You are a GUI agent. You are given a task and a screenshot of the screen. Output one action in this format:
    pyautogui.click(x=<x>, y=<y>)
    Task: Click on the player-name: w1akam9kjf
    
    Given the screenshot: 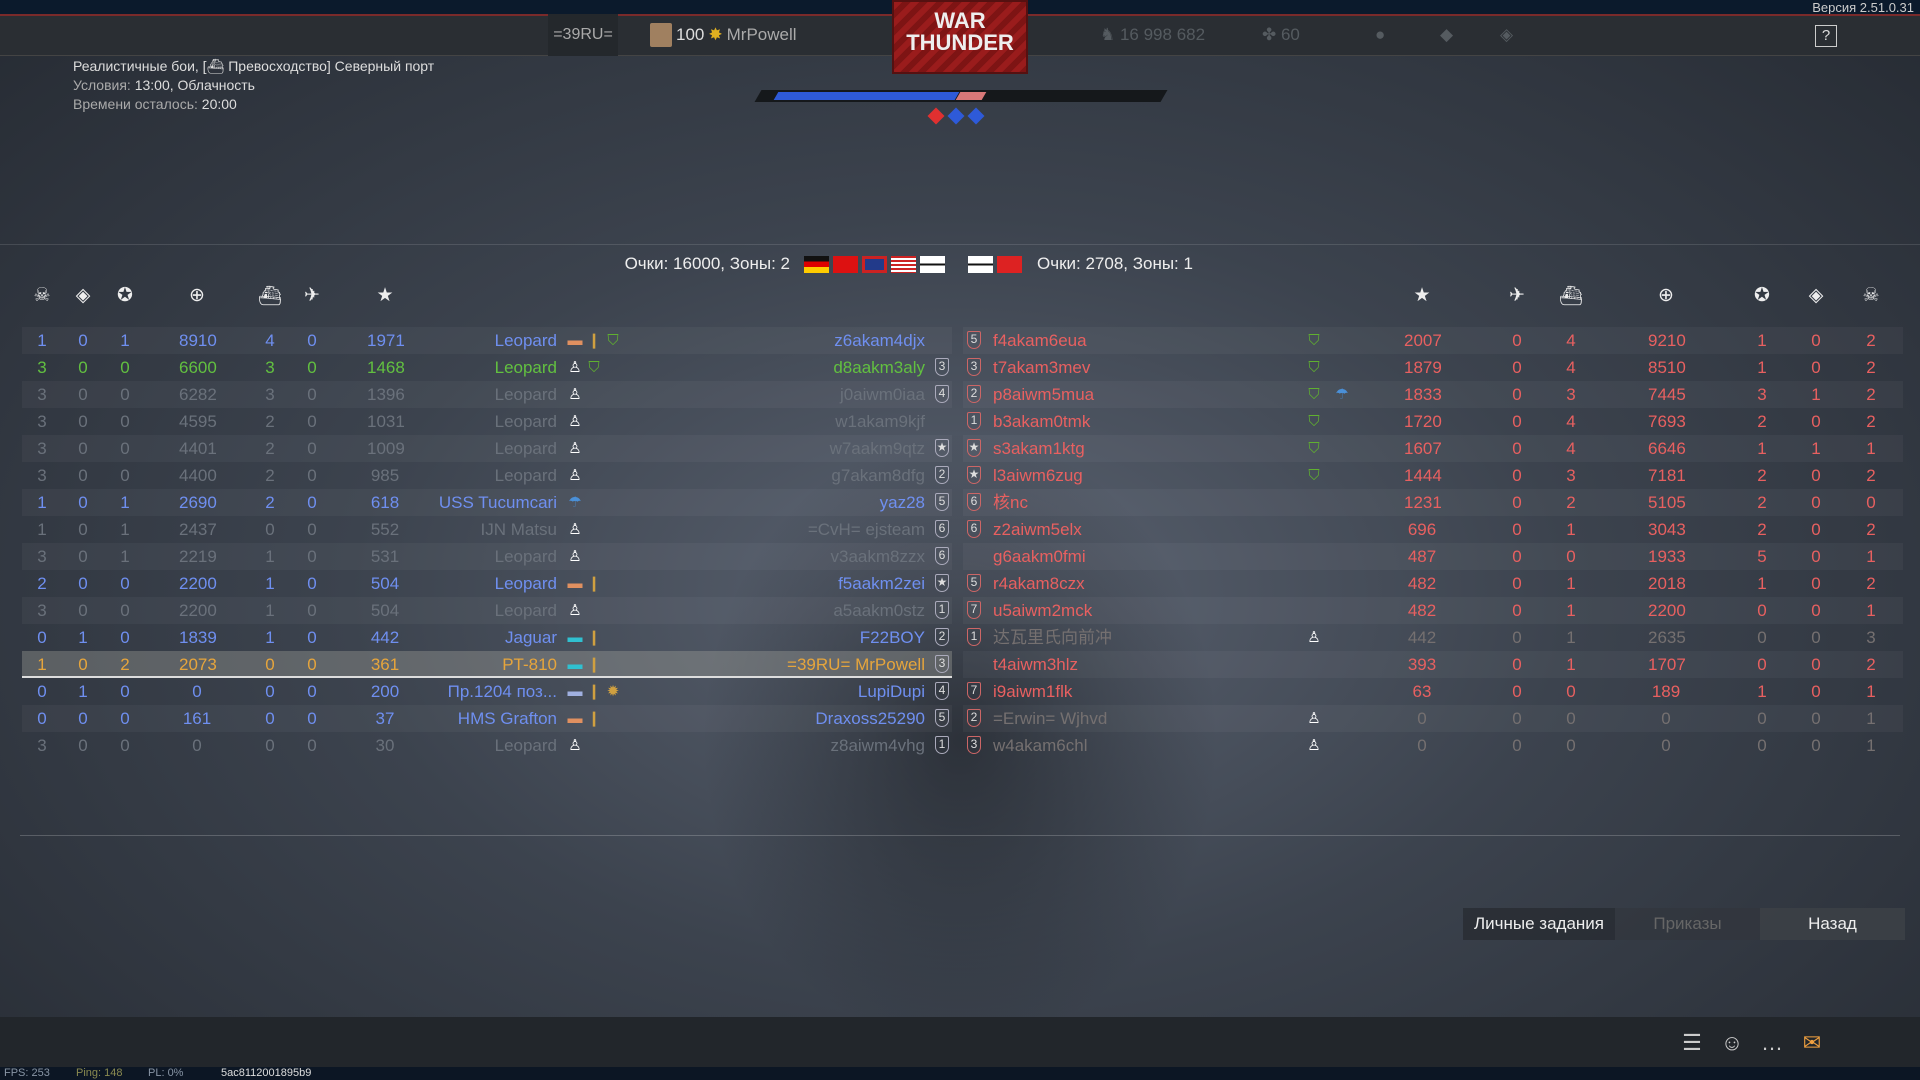 What is the action you would take?
    pyautogui.click(x=880, y=421)
    